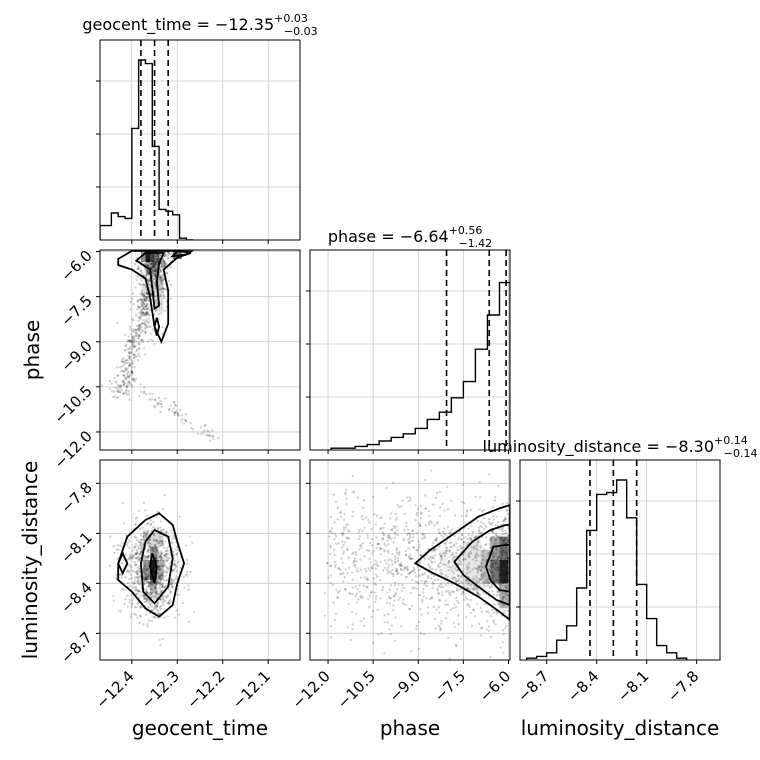 The width and height of the screenshot is (760, 760). What do you see at coordinates (495, 572) in the screenshot?
I see `density-cell` at bounding box center [495, 572].